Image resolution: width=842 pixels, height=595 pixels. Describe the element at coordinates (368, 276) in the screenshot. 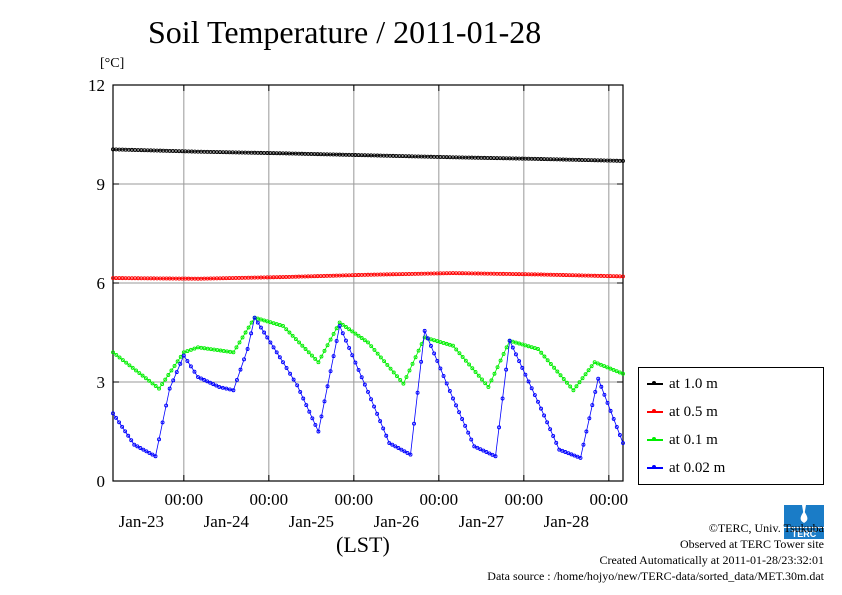

I see `series-line` at that location.